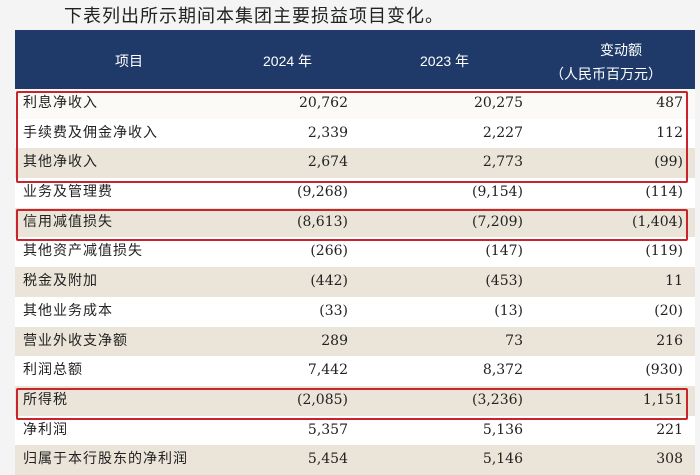 The height and width of the screenshot is (475, 700). Describe the element at coordinates (355, 193) in the screenshot. I see `table-row: 业务及管理费 (9,268) (9,154) (114)` at that location.